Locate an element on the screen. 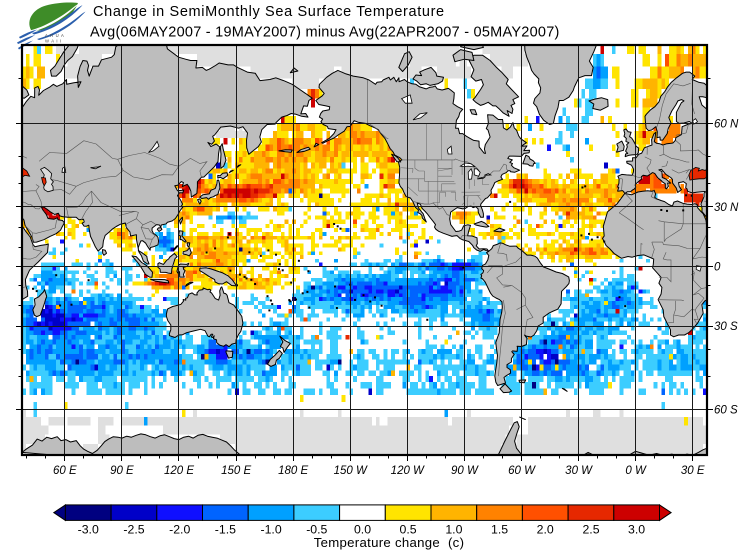 The image size is (755, 560). svg-text: -1.5 is located at coordinates (225, 530).